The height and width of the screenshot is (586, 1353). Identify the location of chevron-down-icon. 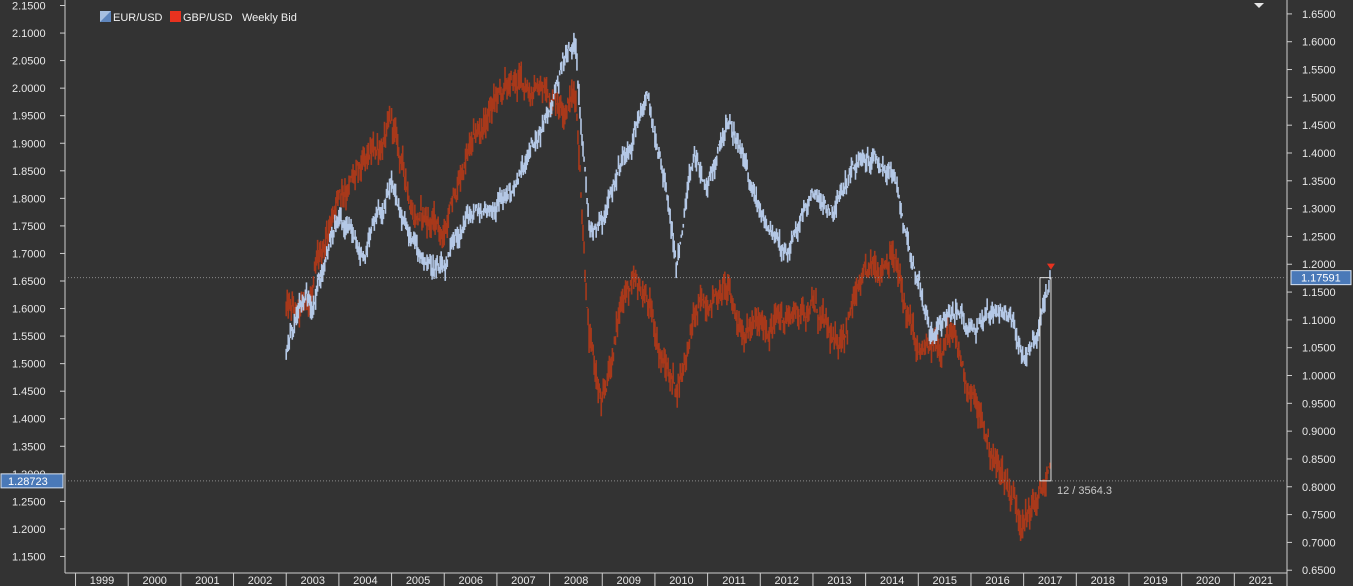
(1259, 5).